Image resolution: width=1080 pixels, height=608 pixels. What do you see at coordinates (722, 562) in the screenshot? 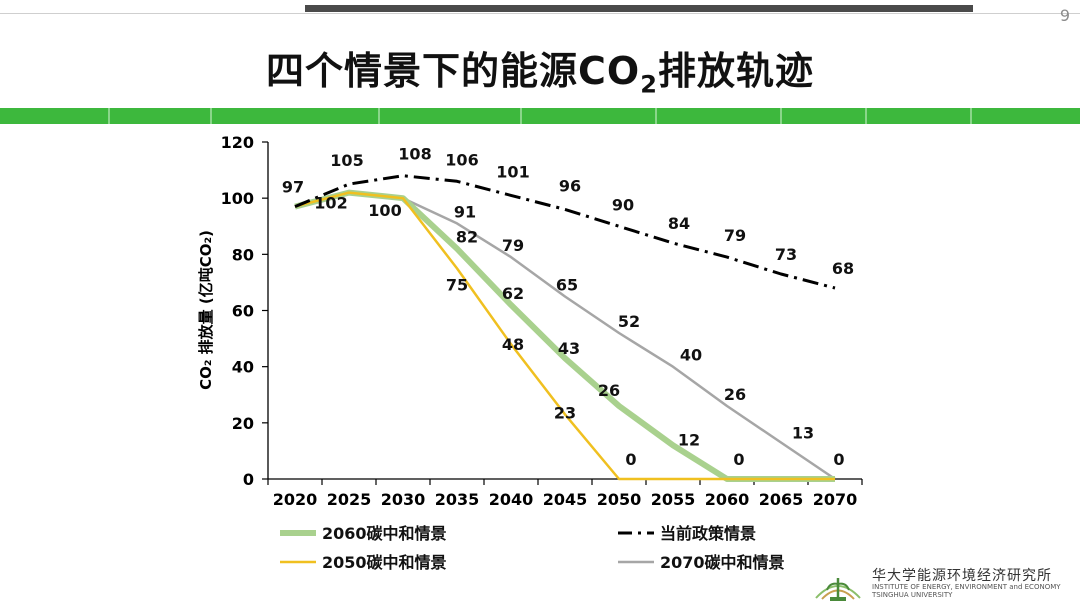
I see `legend-label-s2070: 2070碳中和情景` at bounding box center [722, 562].